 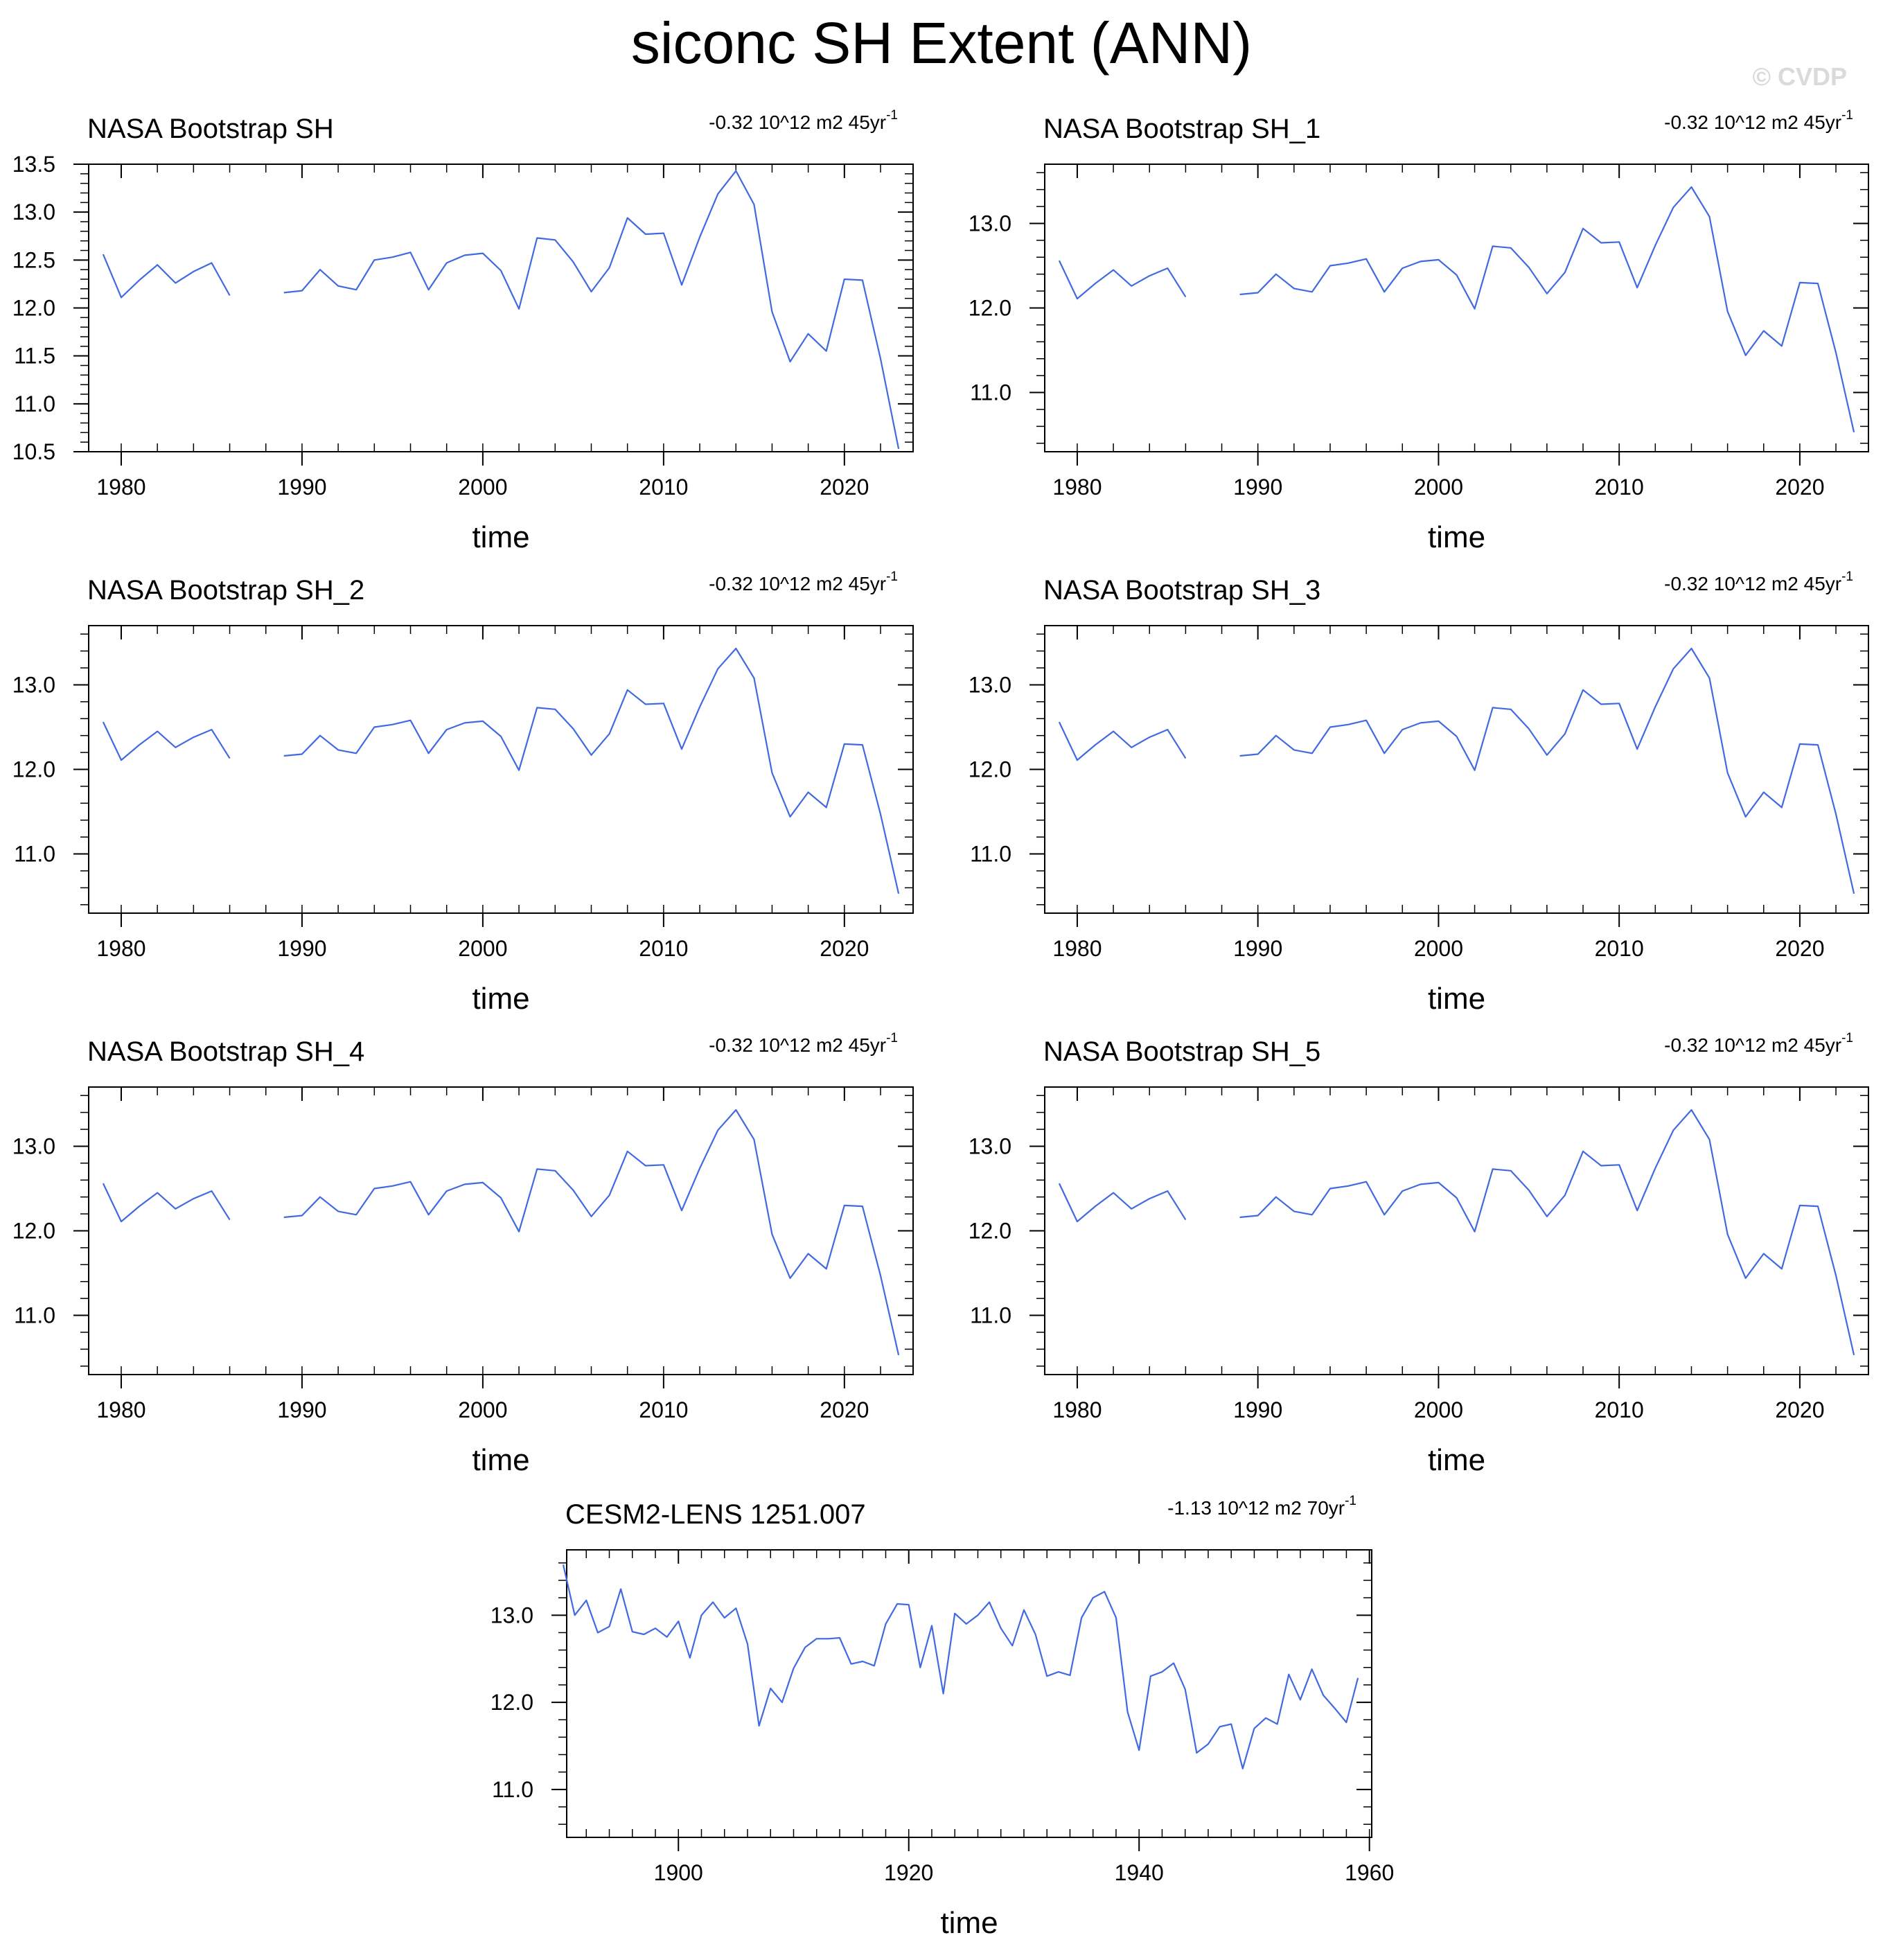 I want to click on x-tick-label: 1920, so click(x=908, y=1873).